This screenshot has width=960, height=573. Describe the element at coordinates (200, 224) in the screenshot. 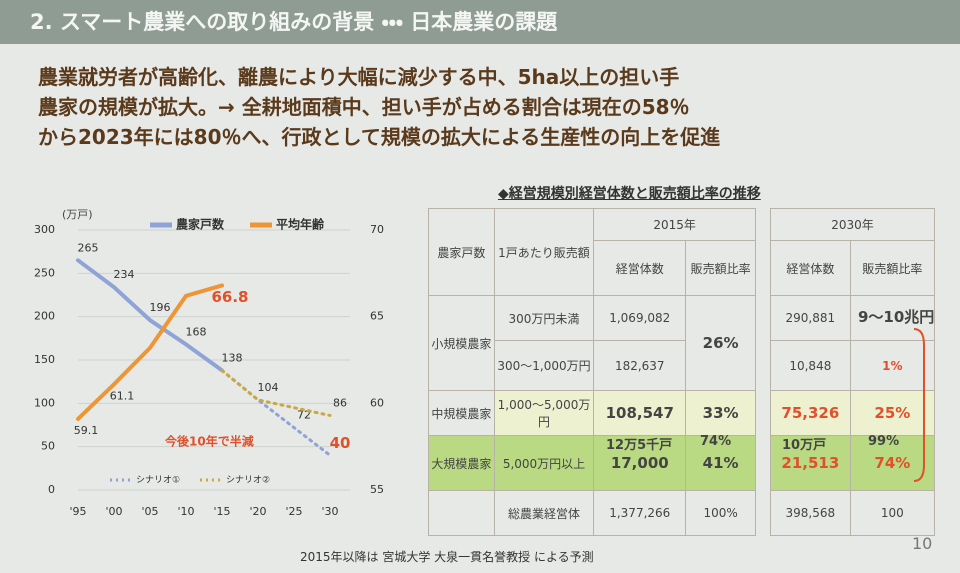

I see `legend-label: 農家戸数` at that location.